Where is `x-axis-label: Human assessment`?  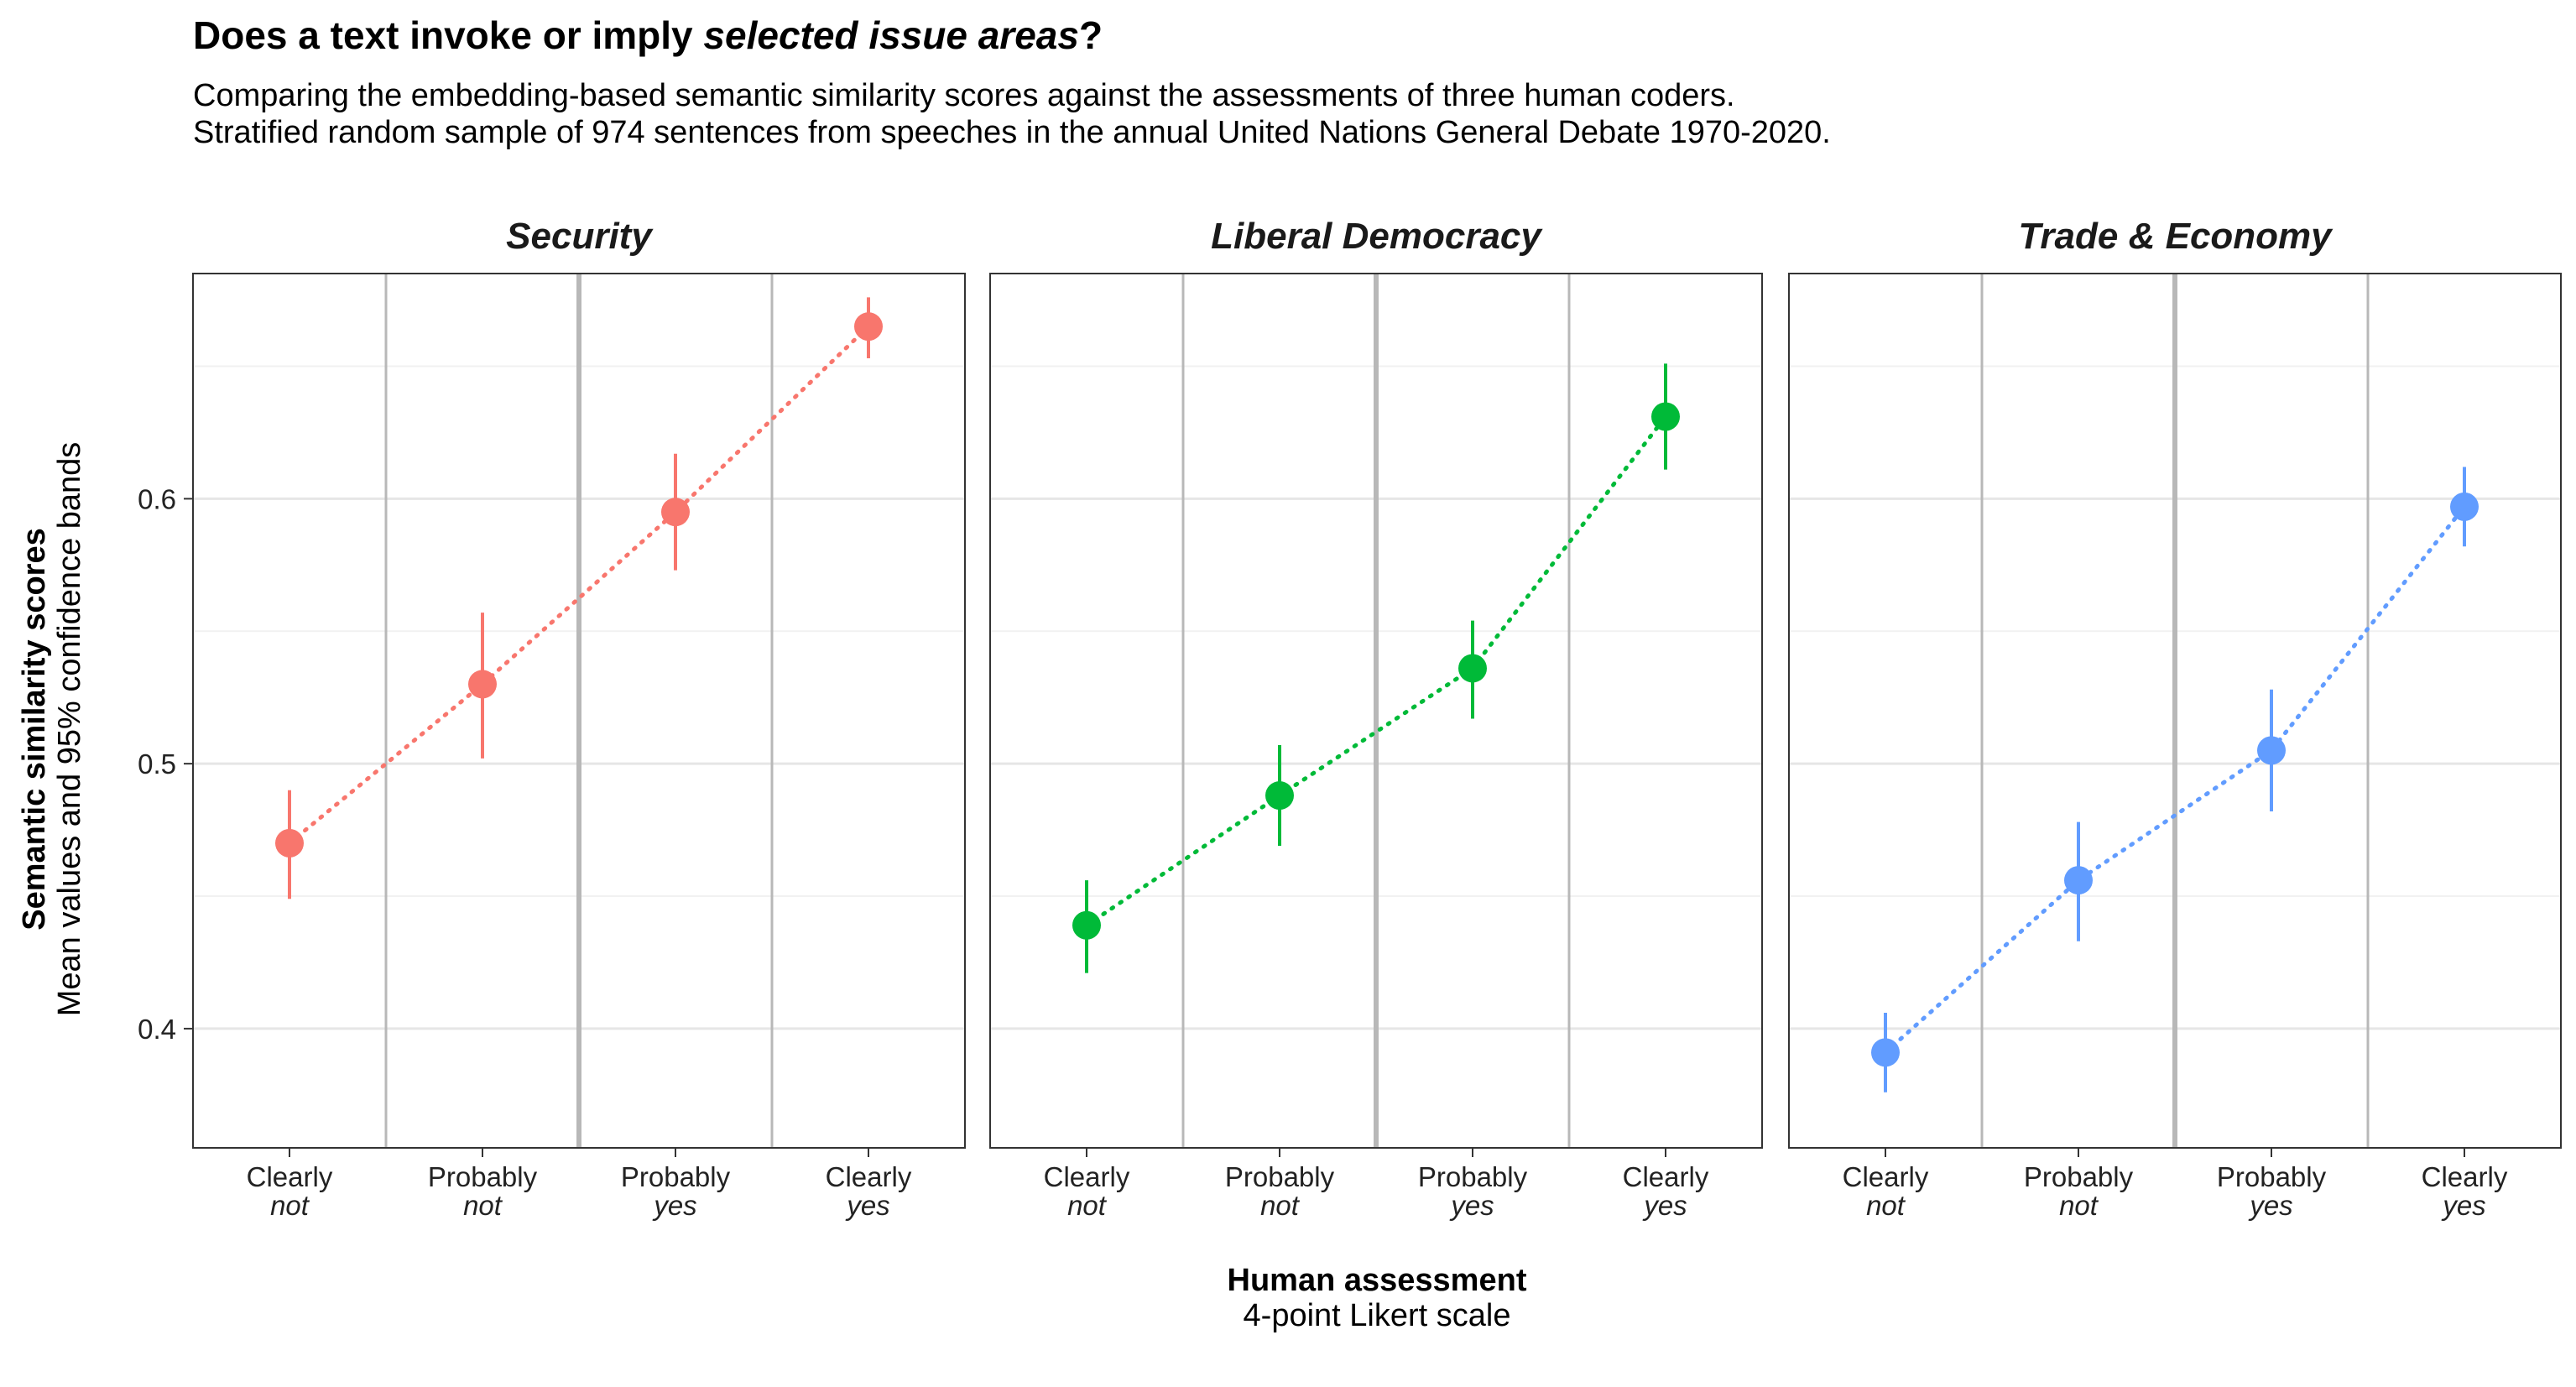
x-axis-label: Human assessment is located at coordinates (1377, 1280).